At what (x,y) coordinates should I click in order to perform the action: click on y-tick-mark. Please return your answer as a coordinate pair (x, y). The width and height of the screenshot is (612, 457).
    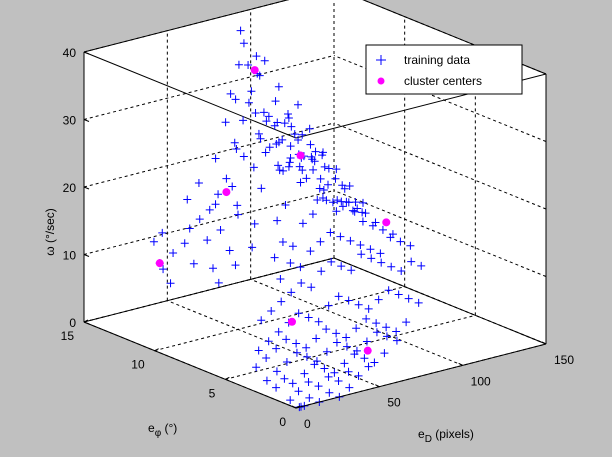
    Looking at the image, I should click on (227, 378).